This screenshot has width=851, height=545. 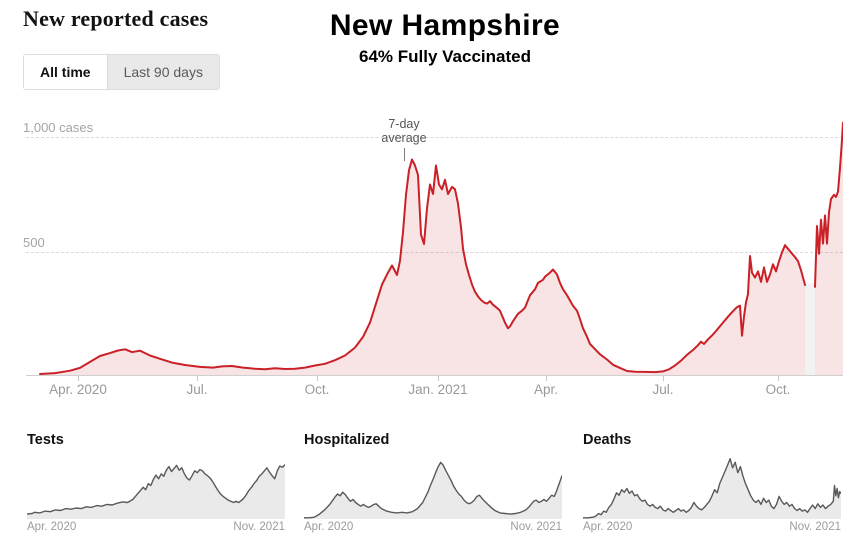 I want to click on tests-panel: Tests Apr. 2020 Nov. 2021, so click(x=156, y=484).